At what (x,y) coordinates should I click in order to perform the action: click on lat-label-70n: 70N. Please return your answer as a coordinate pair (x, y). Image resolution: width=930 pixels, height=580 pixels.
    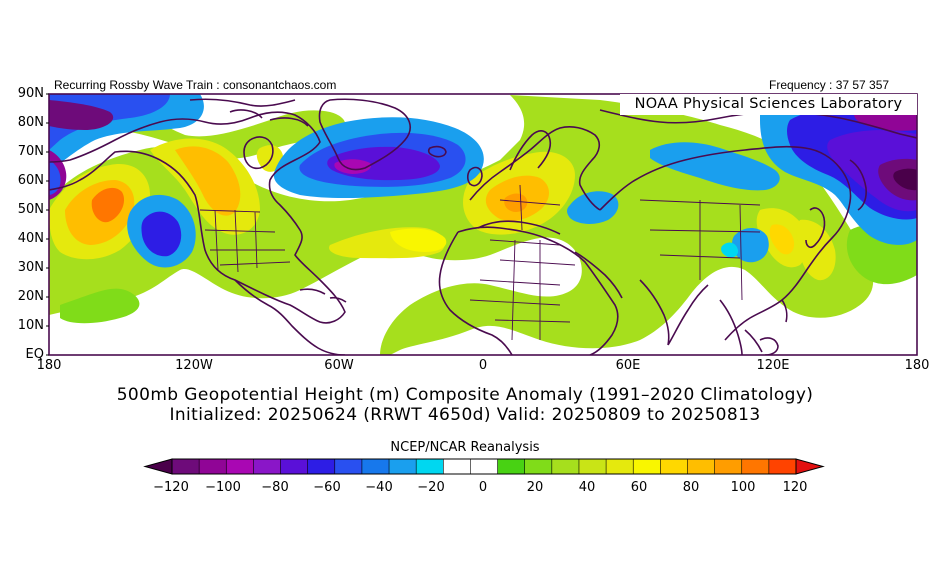
    Looking at the image, I should click on (30, 151).